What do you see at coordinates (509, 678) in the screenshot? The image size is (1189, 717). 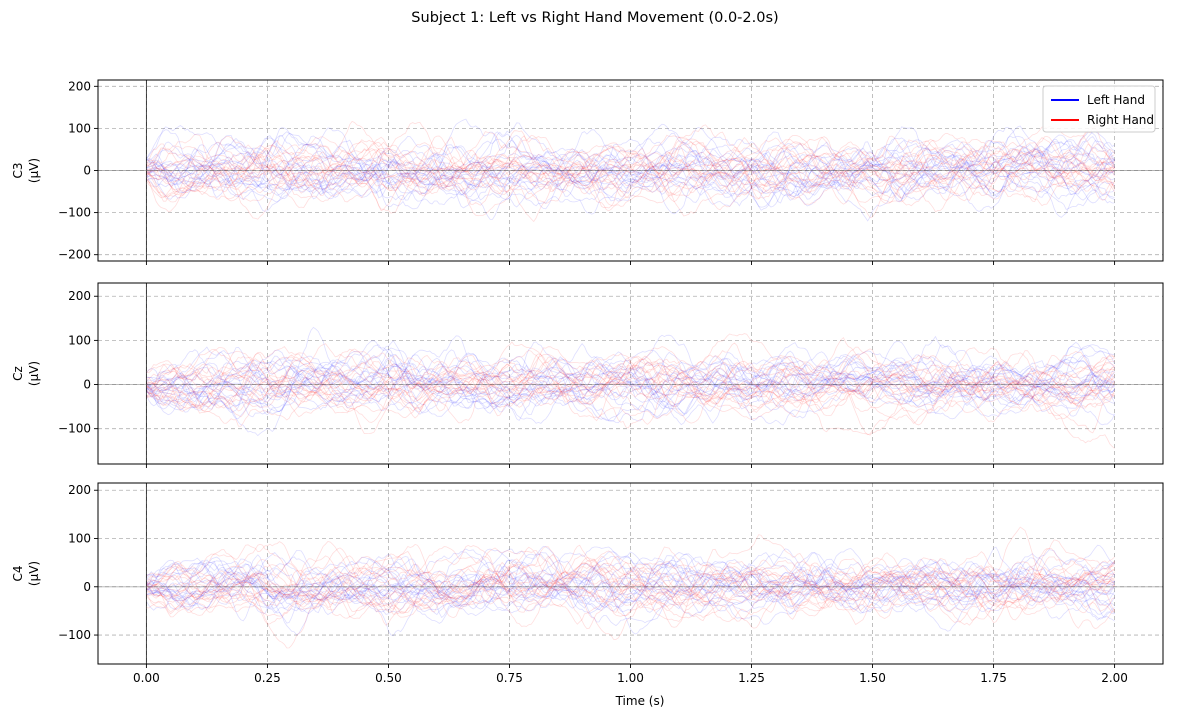 I see `x-tick-label: 0.75` at bounding box center [509, 678].